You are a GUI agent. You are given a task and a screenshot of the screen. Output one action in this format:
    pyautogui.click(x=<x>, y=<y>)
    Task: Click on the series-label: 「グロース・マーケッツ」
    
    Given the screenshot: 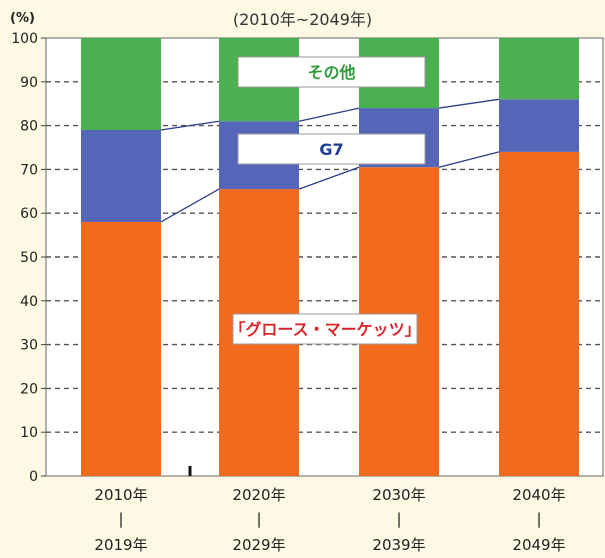 What is the action you would take?
    pyautogui.click(x=324, y=329)
    